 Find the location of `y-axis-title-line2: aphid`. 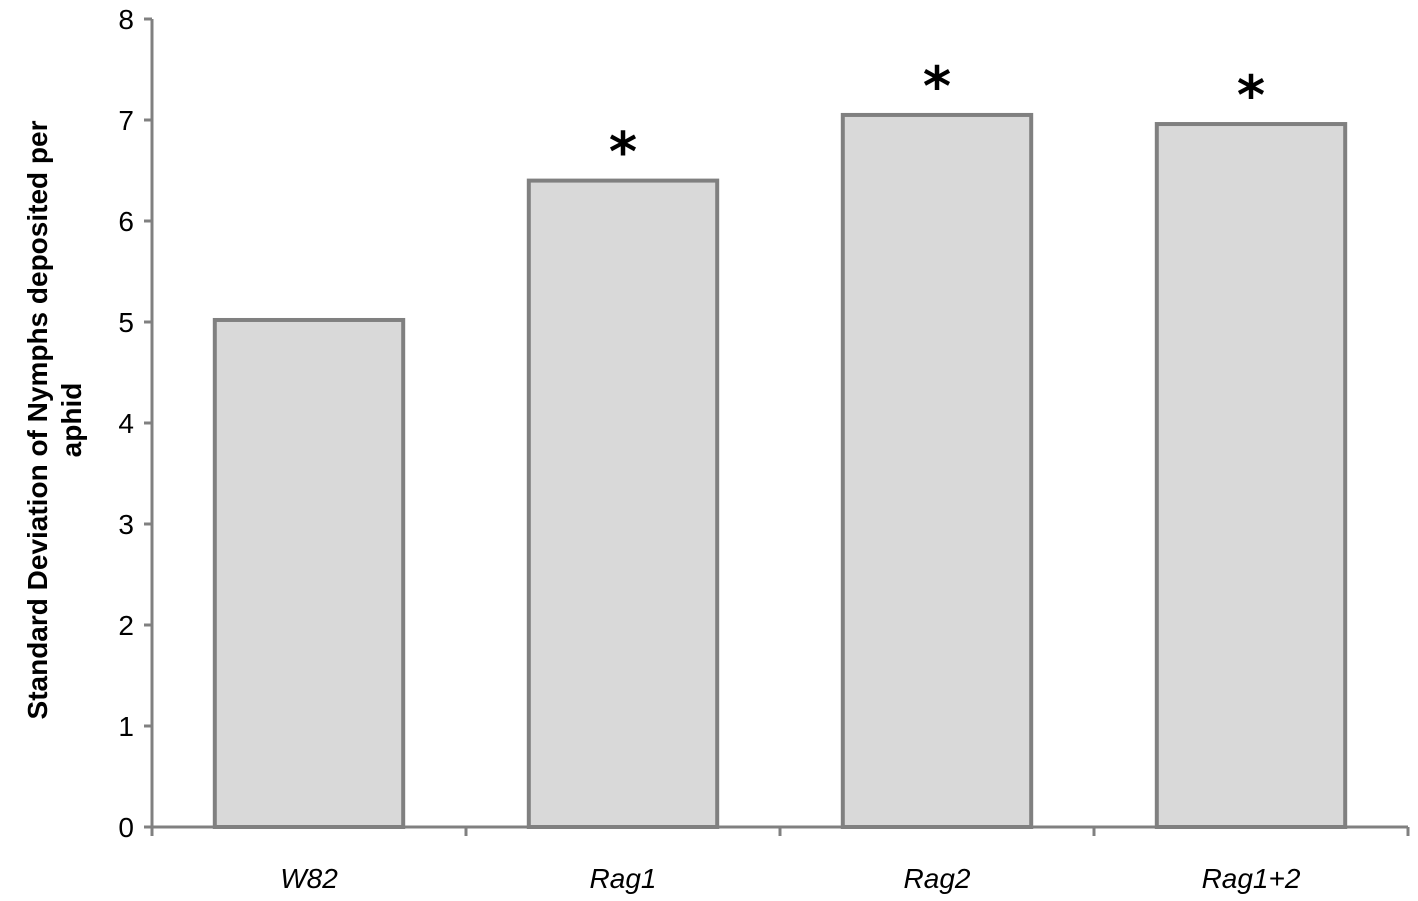

y-axis-title-line2: aphid is located at coordinates (71, 420).